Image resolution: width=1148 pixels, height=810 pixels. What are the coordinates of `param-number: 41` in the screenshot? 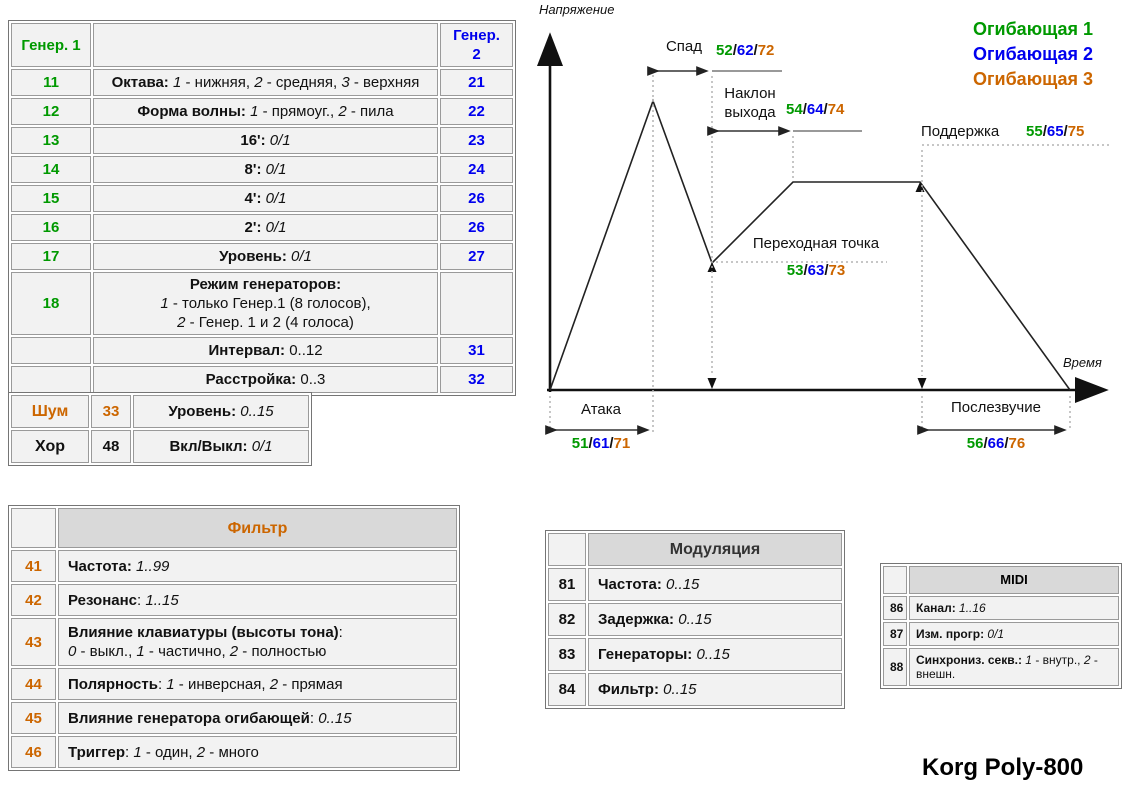 It's located at (33, 566).